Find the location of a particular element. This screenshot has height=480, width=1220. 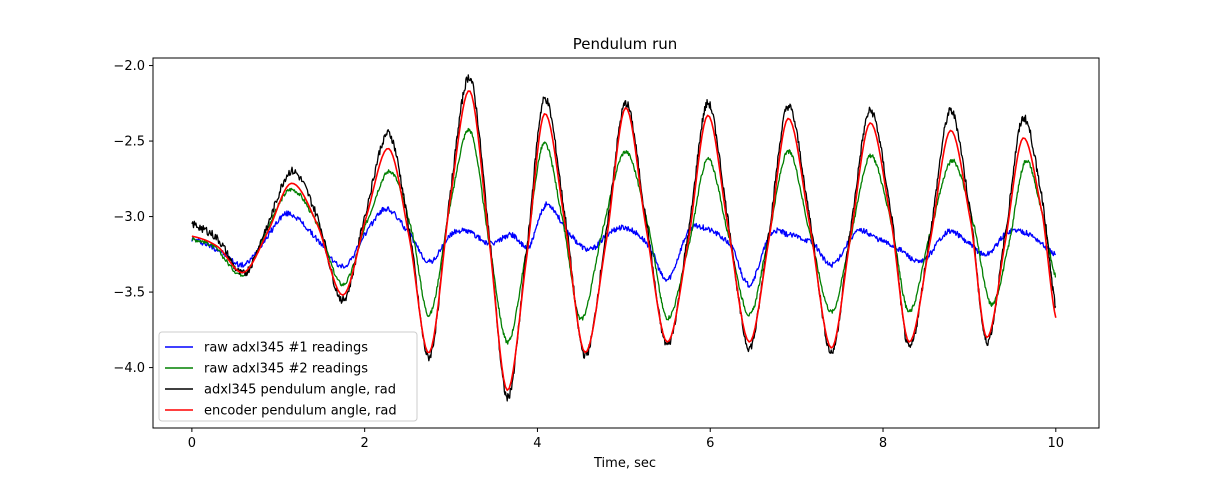

y-tick-label: −2.0 is located at coordinates (129, 66).